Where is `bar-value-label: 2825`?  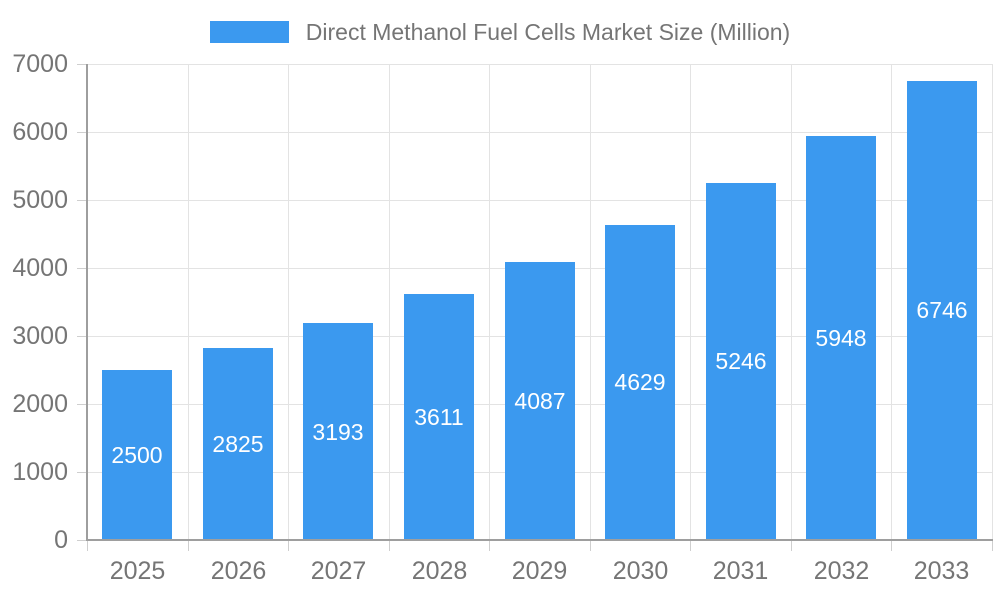
bar-value-label: 2825 is located at coordinates (238, 444).